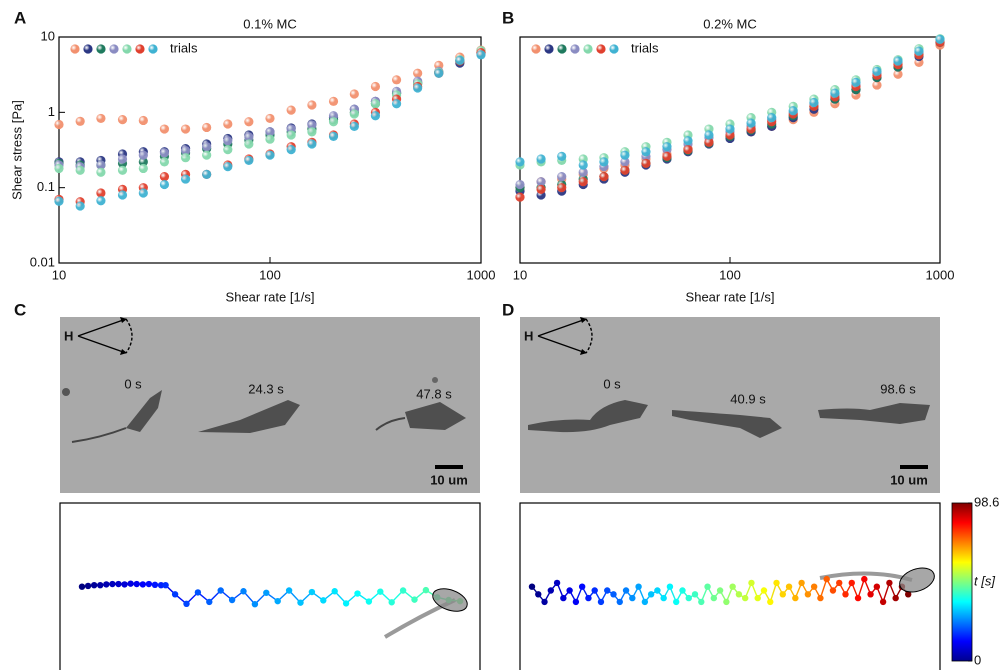 The image size is (1001, 670). What do you see at coordinates (612, 383) in the screenshot?
I see `frame-label: 0 s` at bounding box center [612, 383].